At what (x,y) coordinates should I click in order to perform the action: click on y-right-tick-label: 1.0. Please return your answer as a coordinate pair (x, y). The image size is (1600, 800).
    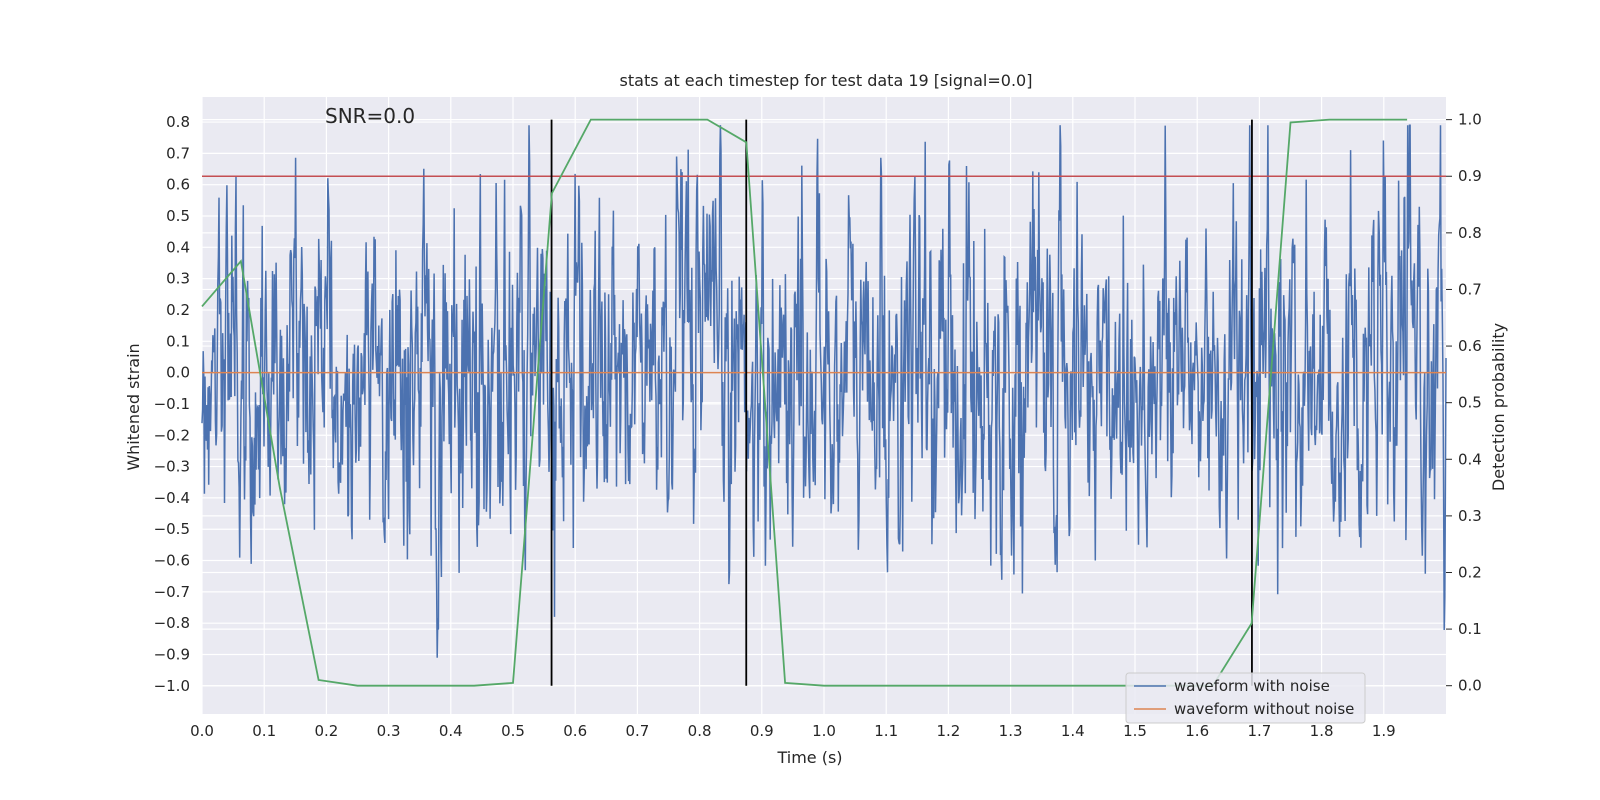
    Looking at the image, I should click on (1470, 120).